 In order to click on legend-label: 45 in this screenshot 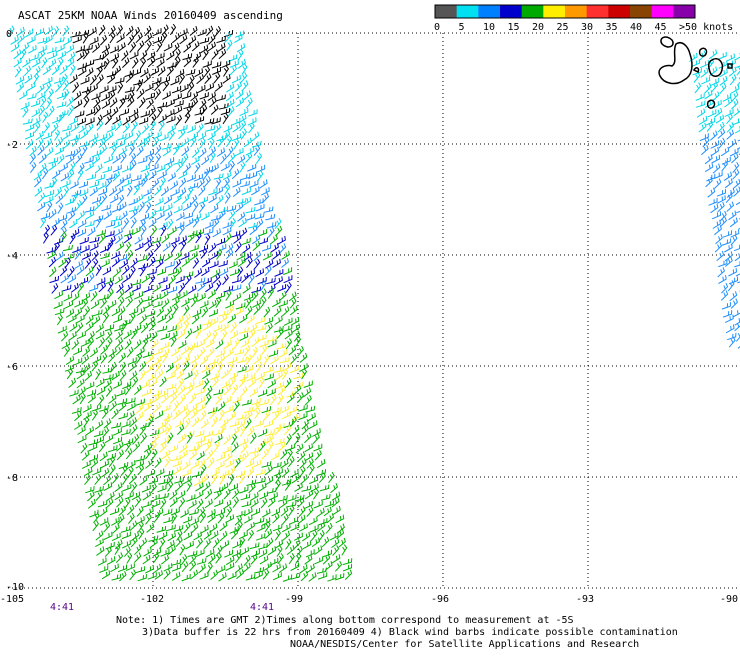, I will do `click(661, 27)`.